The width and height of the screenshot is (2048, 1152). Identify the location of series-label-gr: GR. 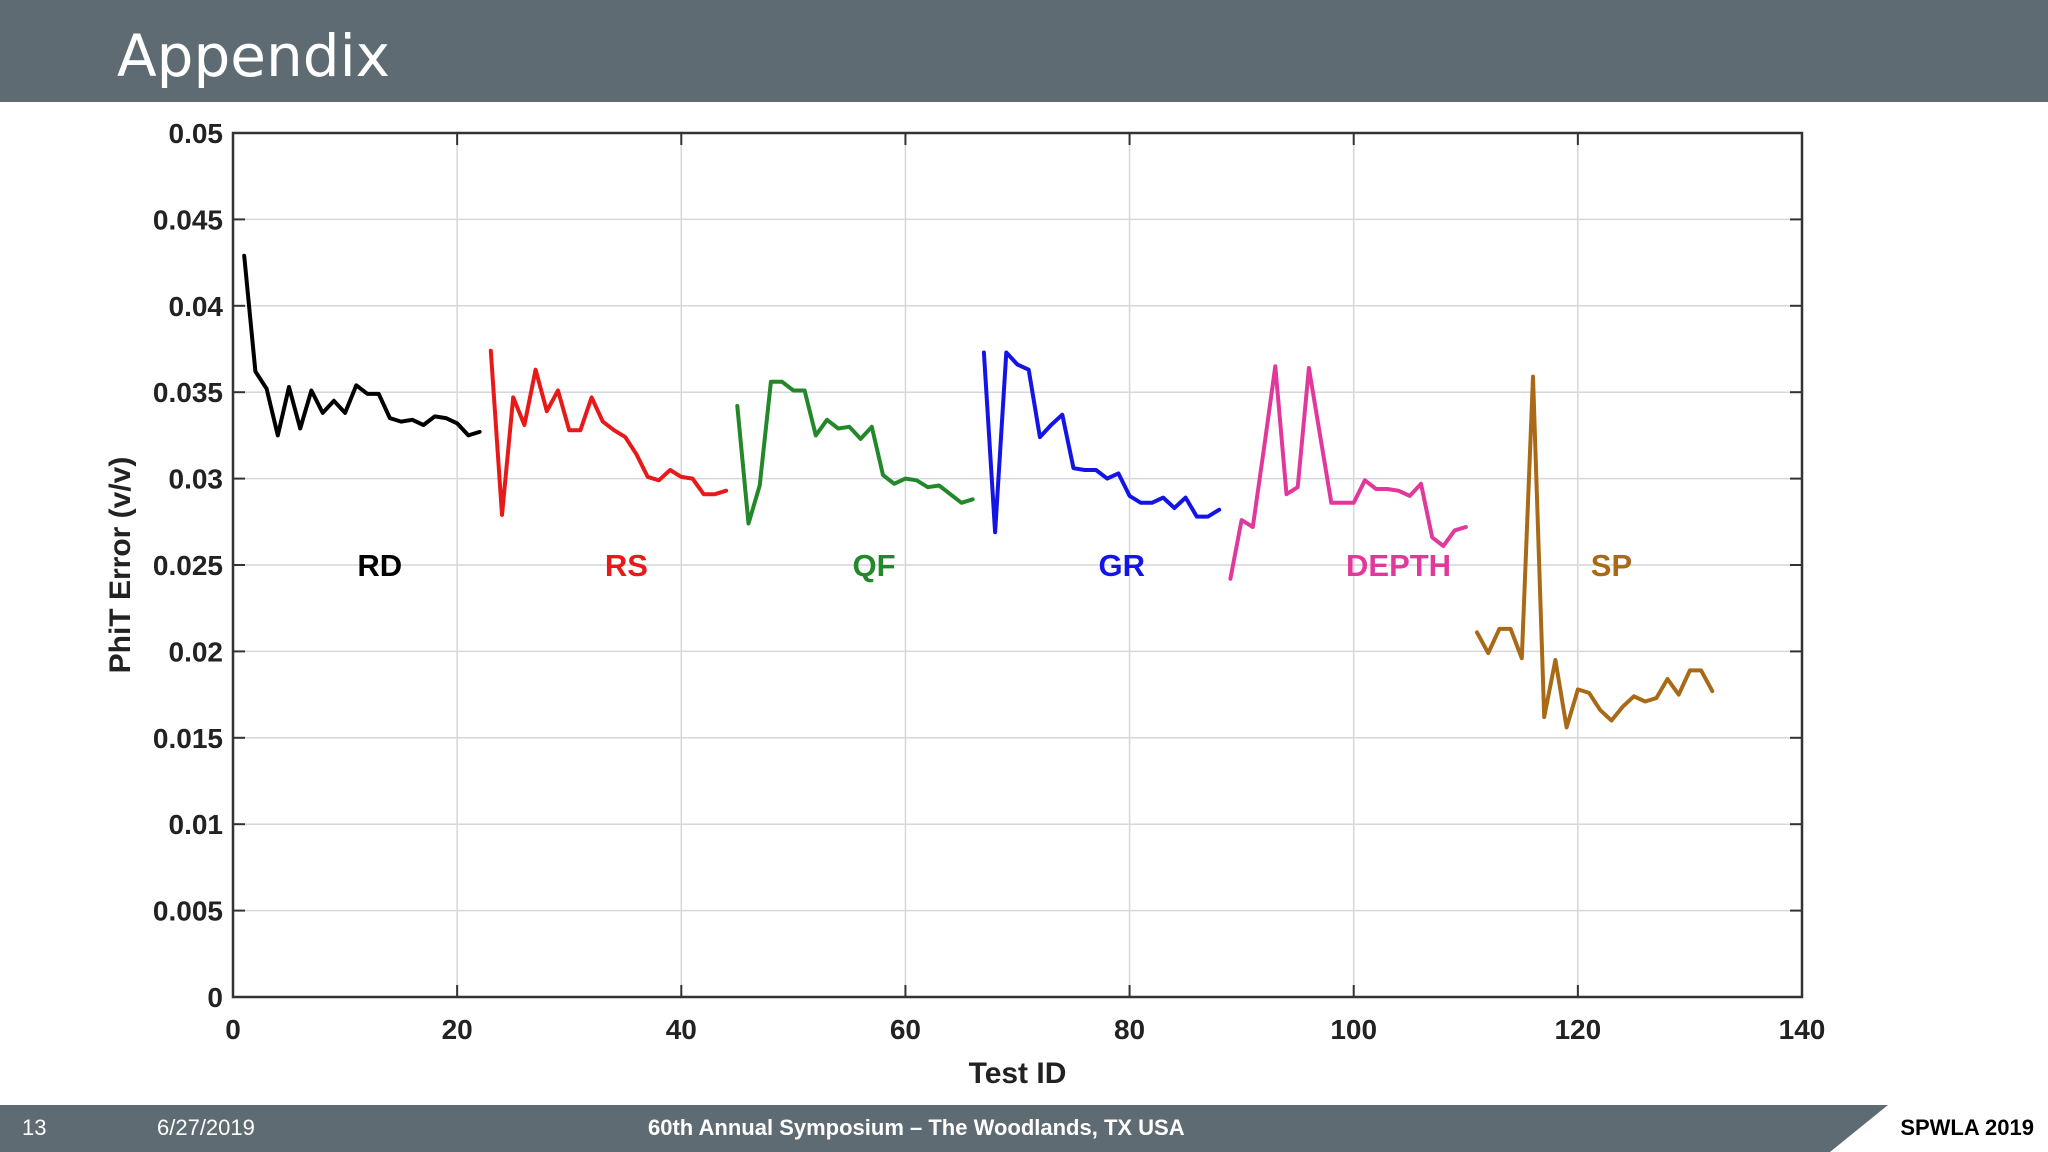
(1121, 565).